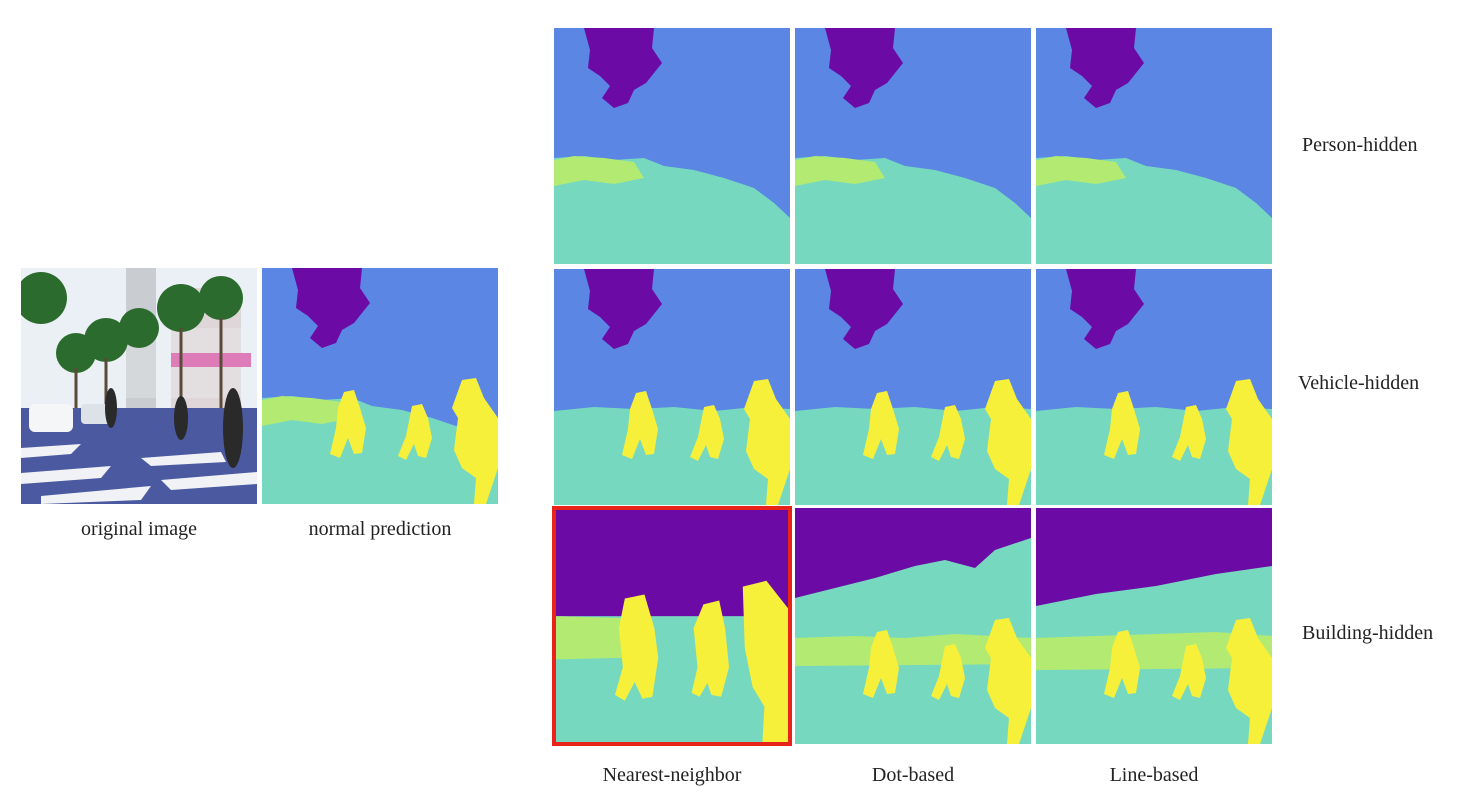 Image resolution: width=1481 pixels, height=798 pixels. What do you see at coordinates (139, 386) in the screenshot?
I see `original-image` at bounding box center [139, 386].